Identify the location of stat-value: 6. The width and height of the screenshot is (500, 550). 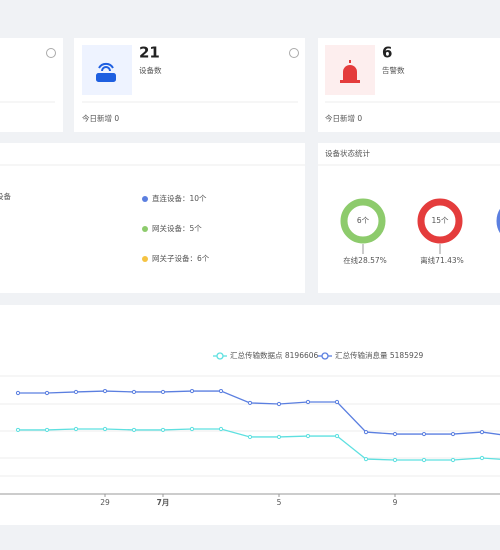
(387, 53).